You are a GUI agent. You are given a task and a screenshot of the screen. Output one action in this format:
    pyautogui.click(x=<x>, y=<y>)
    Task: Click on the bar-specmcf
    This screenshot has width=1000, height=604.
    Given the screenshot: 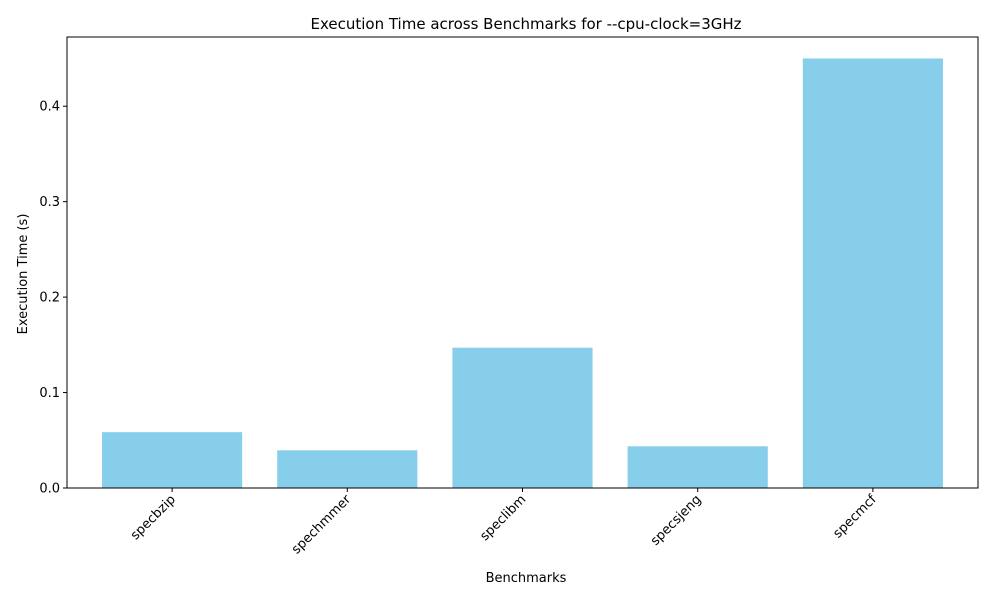 What is the action you would take?
    pyautogui.click(x=872, y=273)
    